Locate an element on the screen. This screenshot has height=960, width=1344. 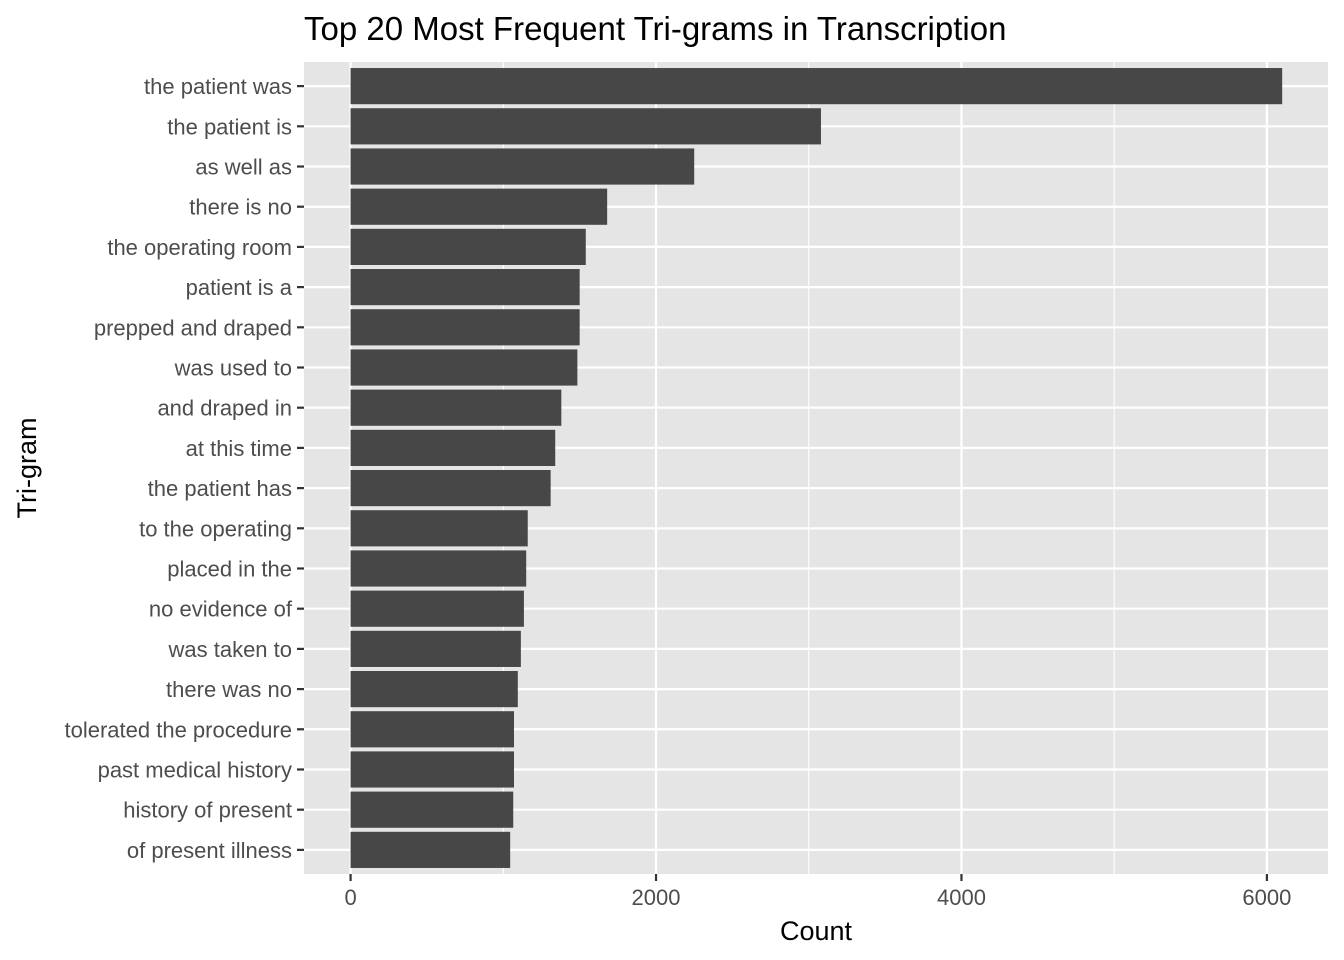
y-tick-label: and draped in is located at coordinates (224, 408).